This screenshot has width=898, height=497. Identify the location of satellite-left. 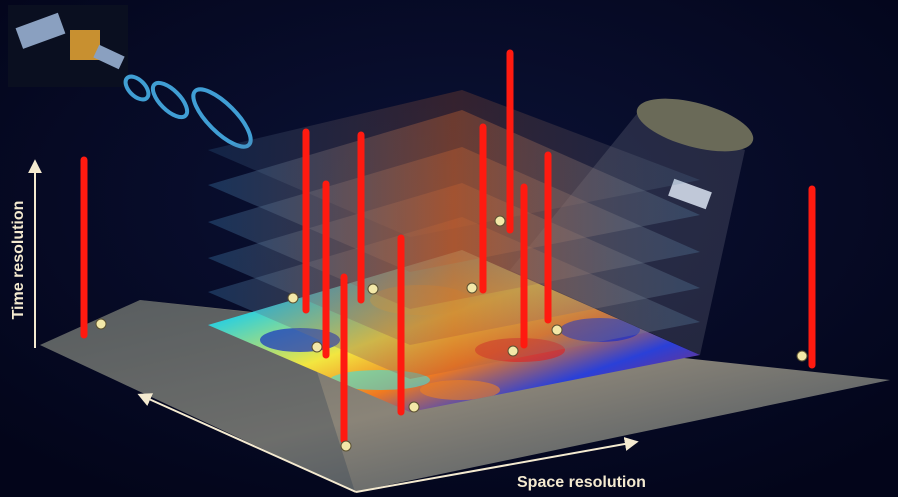
(68, 46).